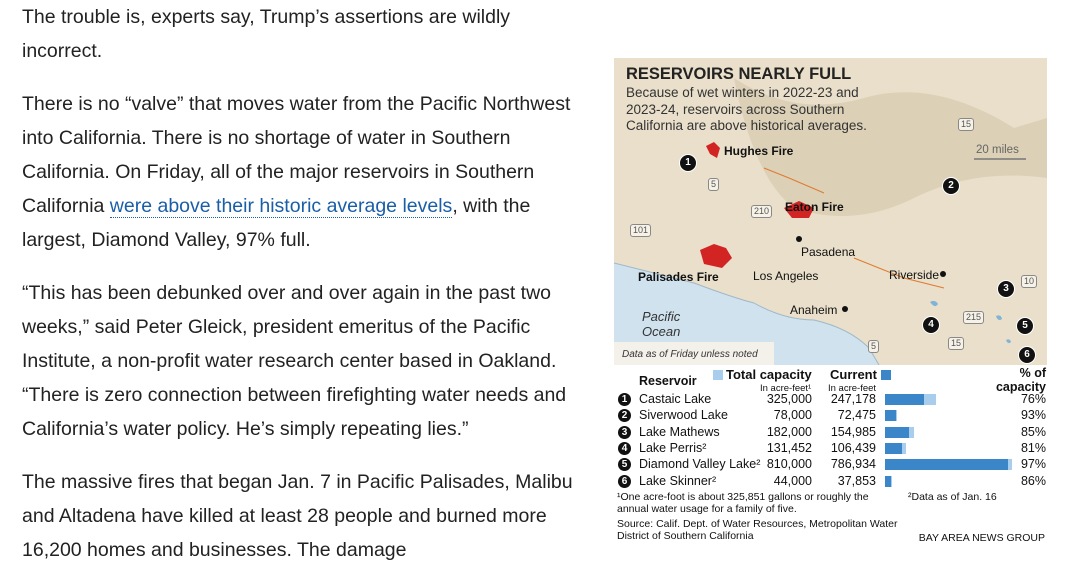 The width and height of the screenshot is (1067, 586). Describe the element at coordinates (624, 465) in the screenshot. I see `row-number: 5` at that location.